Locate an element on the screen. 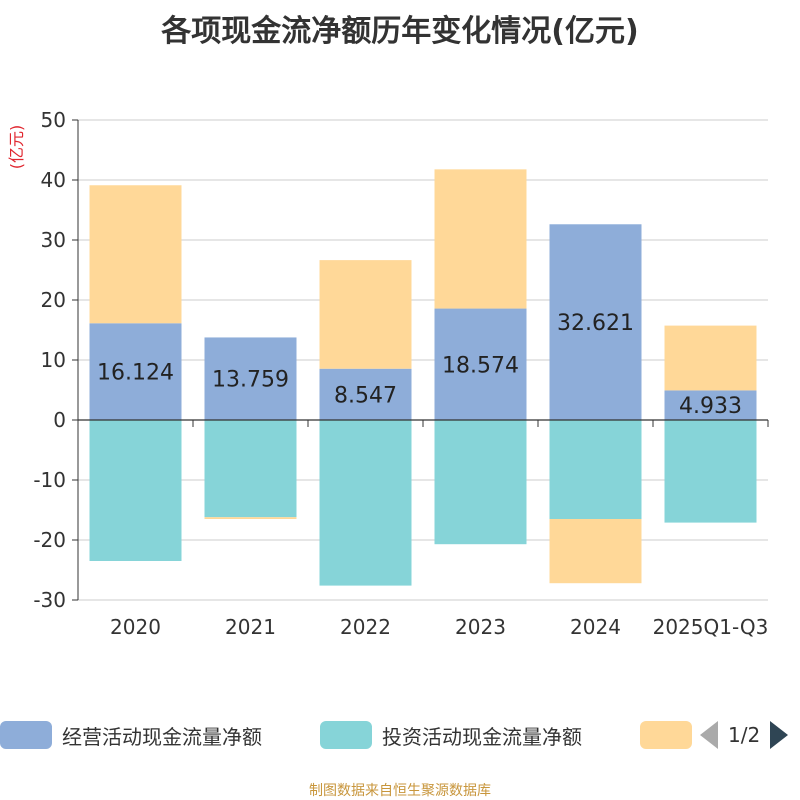 The height and width of the screenshot is (800, 800). data-label: 18.574 is located at coordinates (480, 365).